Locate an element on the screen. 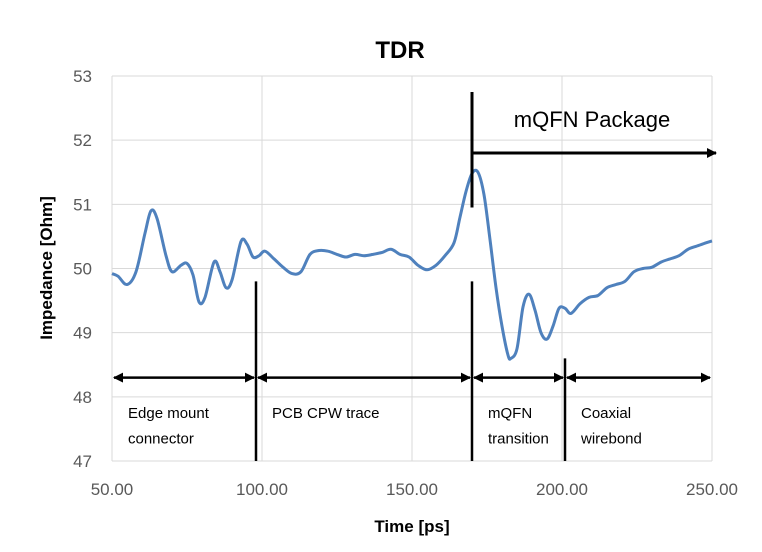 The height and width of the screenshot is (552, 762). y-axis-ticks: 47 48 49 50 51 52 53 is located at coordinates (82, 269).